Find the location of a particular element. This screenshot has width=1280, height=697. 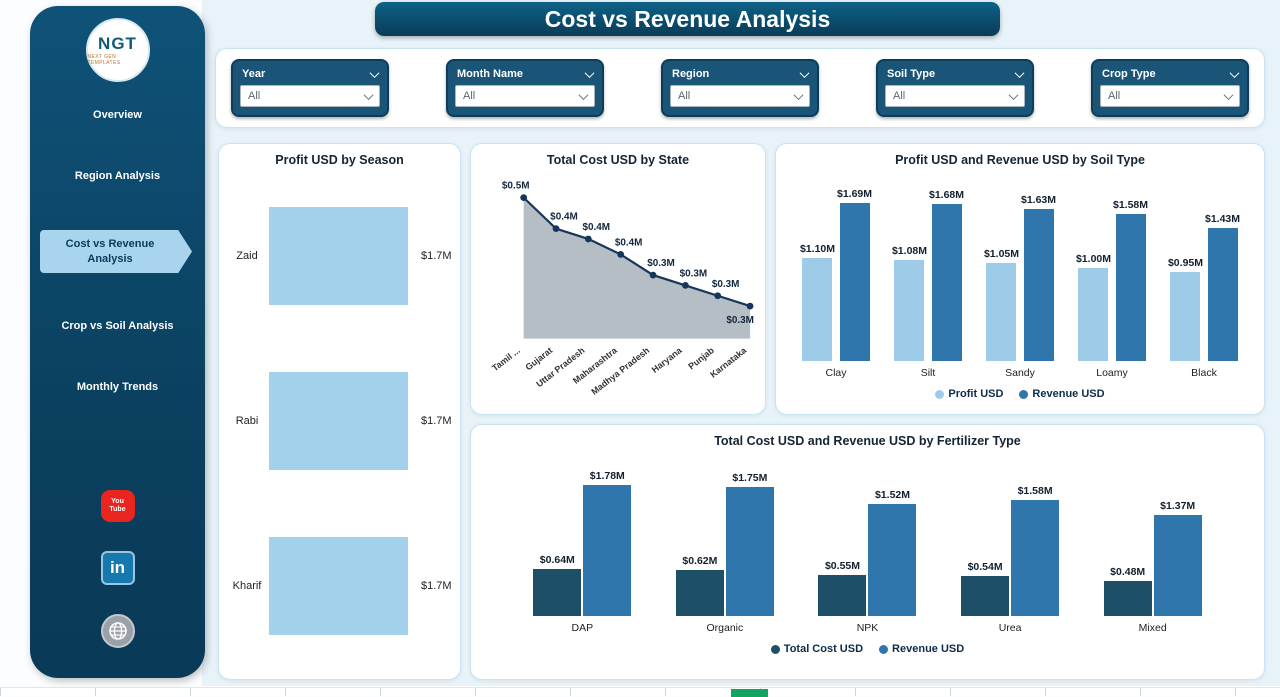

sidebar-item-crop-vs-soil-analysis: Crop vs Soil Analysis is located at coordinates (117, 326).